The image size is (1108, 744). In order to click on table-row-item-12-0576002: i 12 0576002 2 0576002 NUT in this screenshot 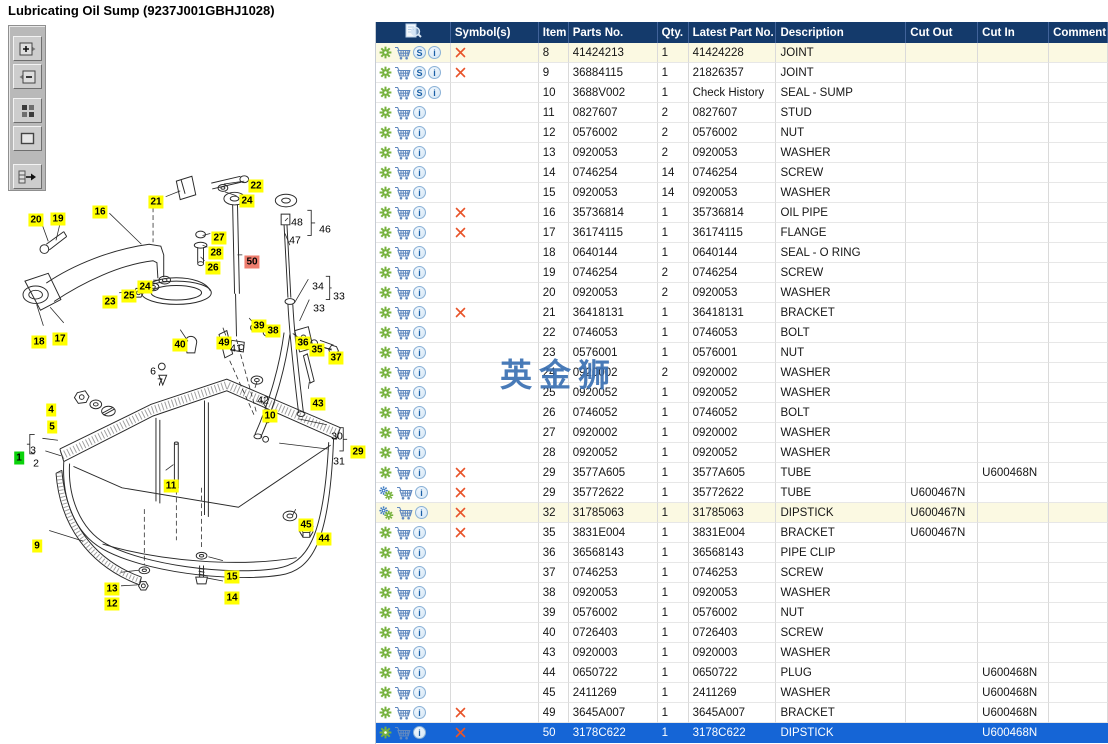, I will do `click(742, 133)`.